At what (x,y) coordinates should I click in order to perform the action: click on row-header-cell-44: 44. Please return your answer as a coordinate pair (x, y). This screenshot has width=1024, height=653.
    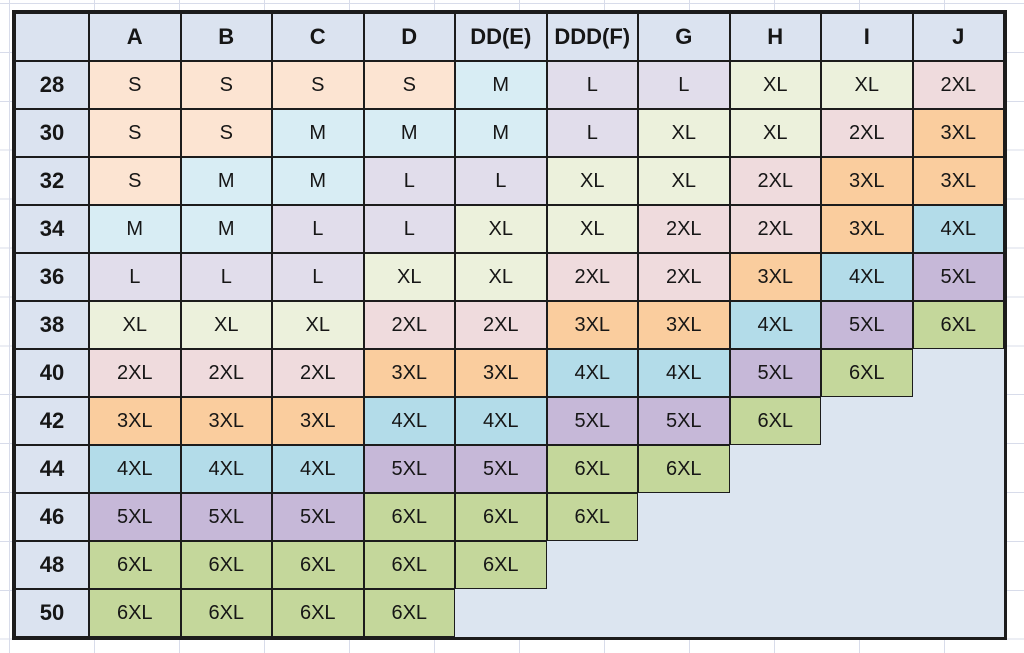
    Looking at the image, I should click on (52, 469).